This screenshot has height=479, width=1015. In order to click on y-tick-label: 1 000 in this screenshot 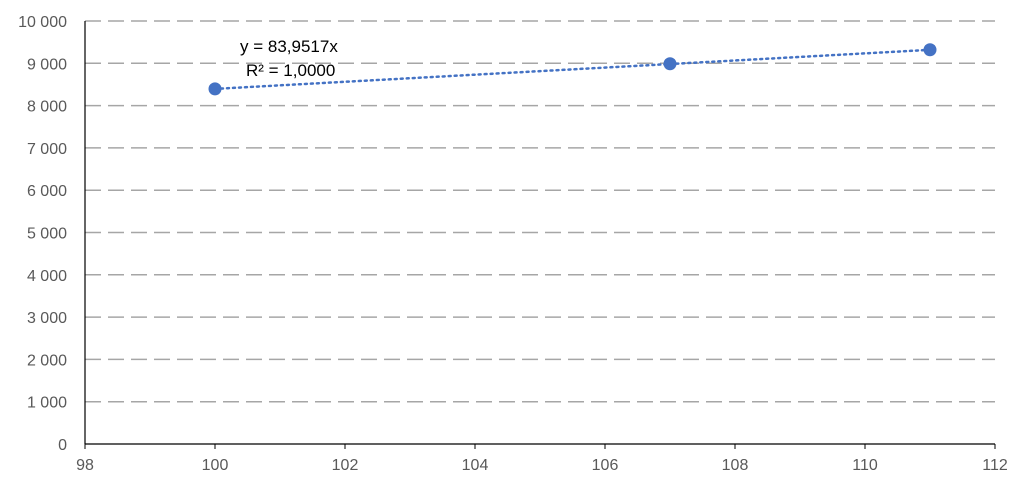, I will do `click(47, 403)`.